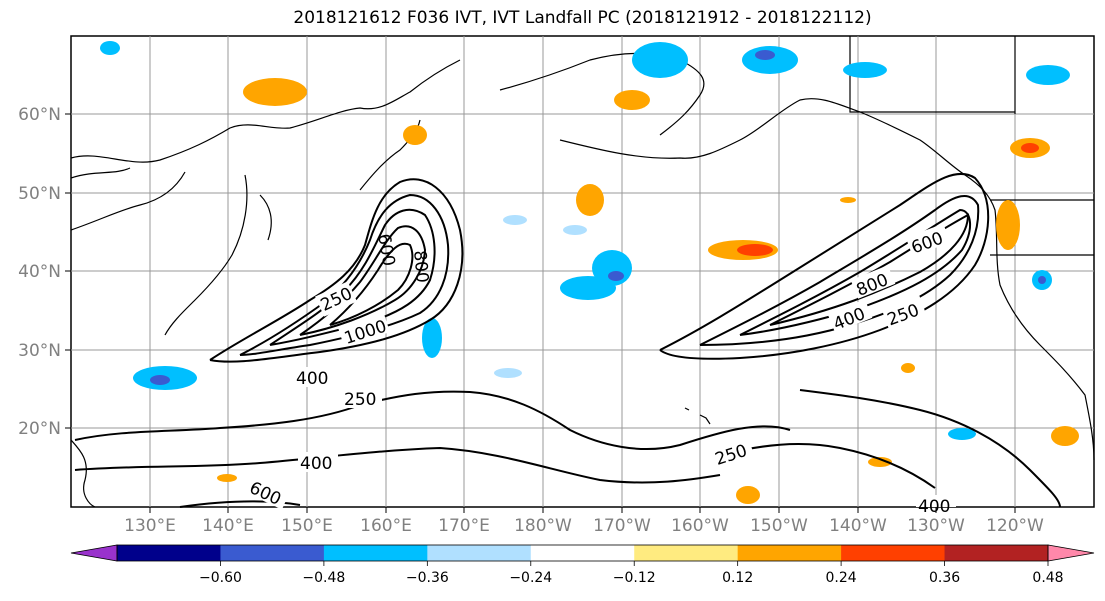 This screenshot has height=601, width=1105. Describe the element at coordinates (634, 578) in the screenshot. I see `colorbar-tick-label: −0.12` at that location.